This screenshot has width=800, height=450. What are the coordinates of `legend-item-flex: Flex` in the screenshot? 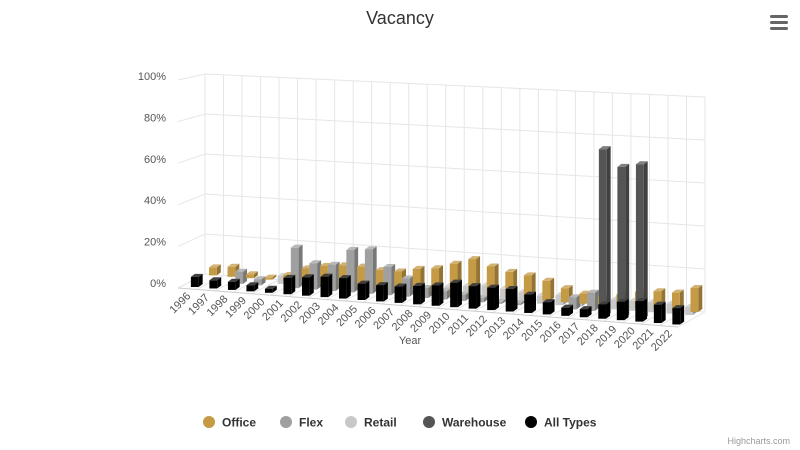 It's located at (301, 423).